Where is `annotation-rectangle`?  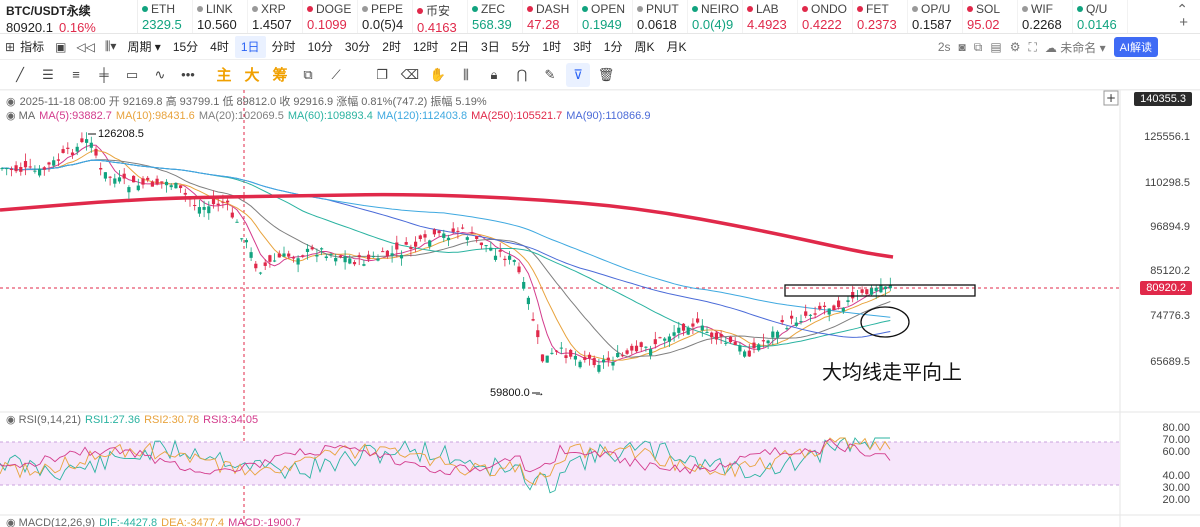 annotation-rectangle is located at coordinates (880, 290).